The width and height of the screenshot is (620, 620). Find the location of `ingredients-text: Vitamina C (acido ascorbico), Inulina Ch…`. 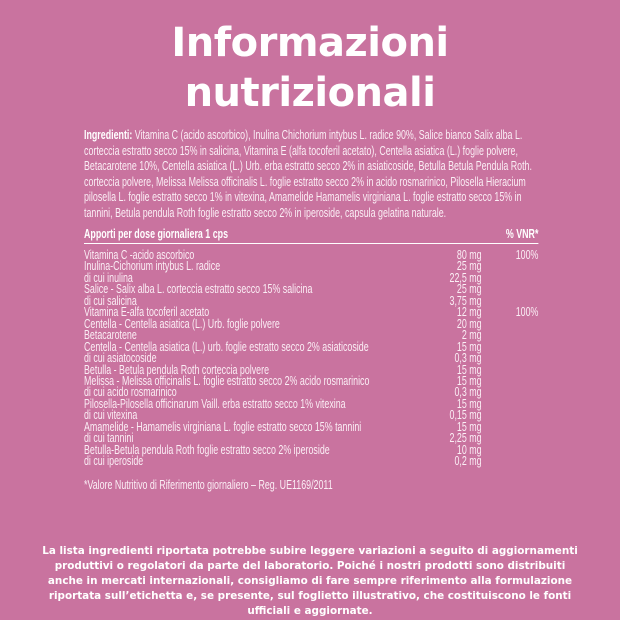

ingredients-text: Vitamina C (acido ascorbico), Inulina Ch… is located at coordinates (308, 174).